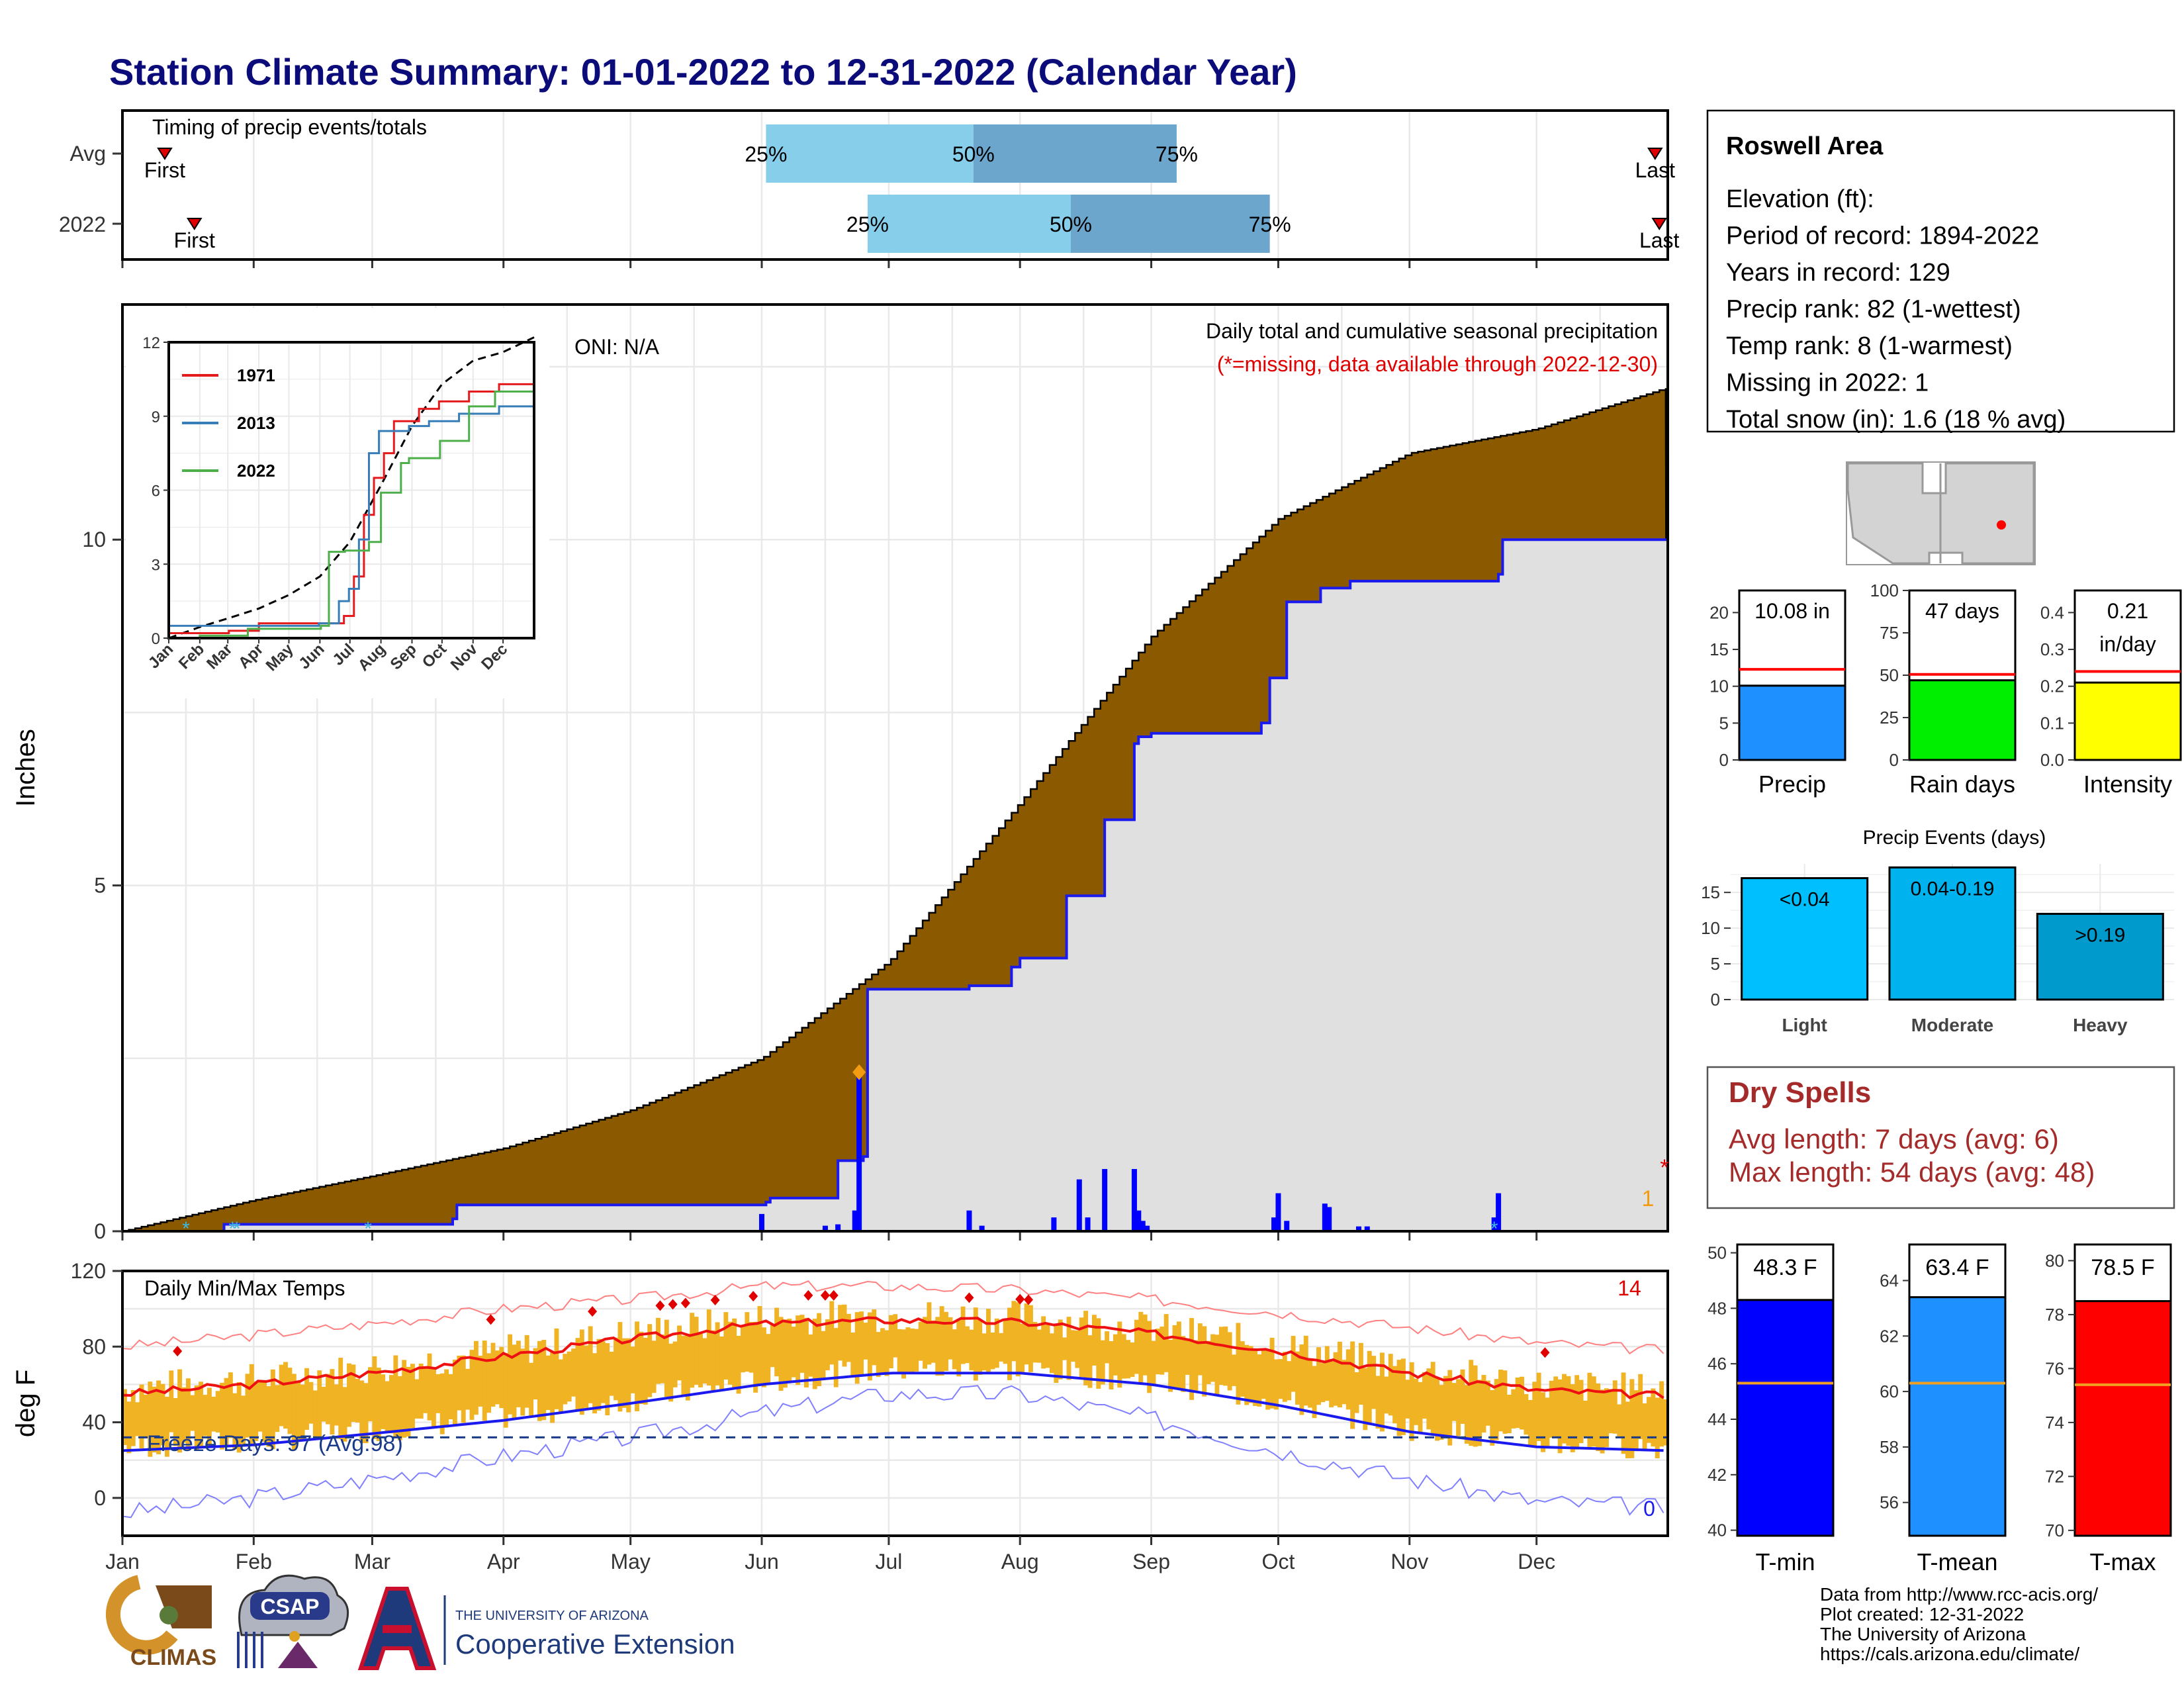  What do you see at coordinates (895, 1403) in the screenshot?
I see `temp-panel-frame` at bounding box center [895, 1403].